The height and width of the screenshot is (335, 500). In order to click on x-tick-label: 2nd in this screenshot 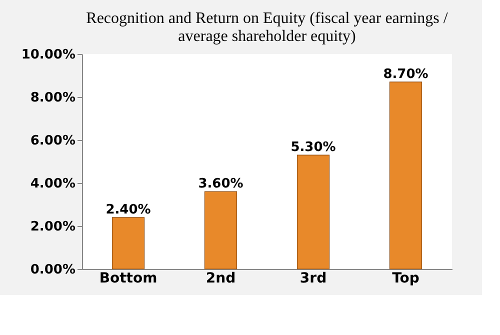, I will do `click(221, 278)`.